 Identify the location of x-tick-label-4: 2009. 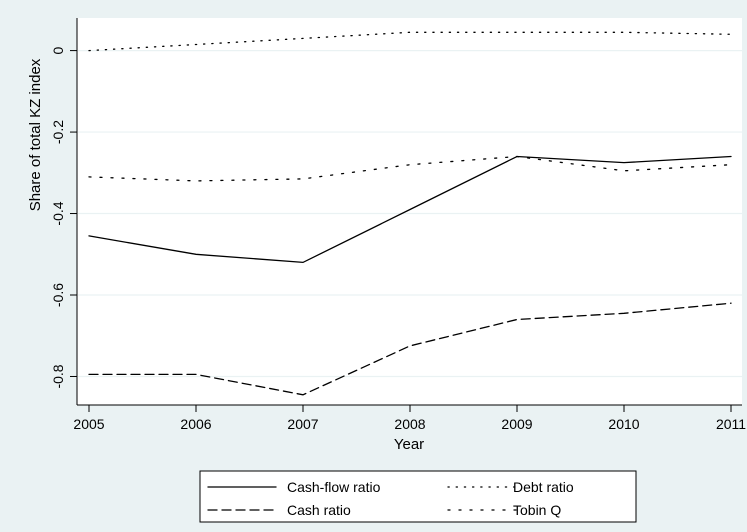
(516, 424).